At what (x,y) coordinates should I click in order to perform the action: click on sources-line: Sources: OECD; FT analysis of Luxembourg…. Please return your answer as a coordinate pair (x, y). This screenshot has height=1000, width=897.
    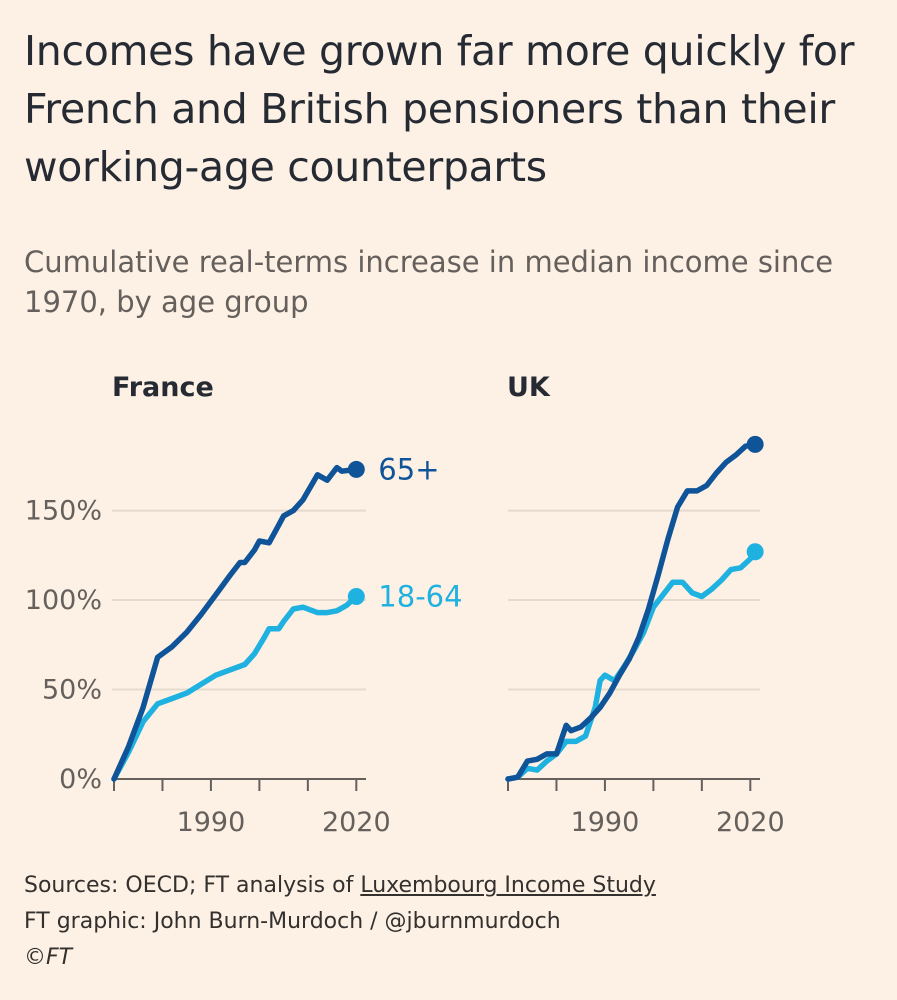
    Looking at the image, I should click on (454, 886).